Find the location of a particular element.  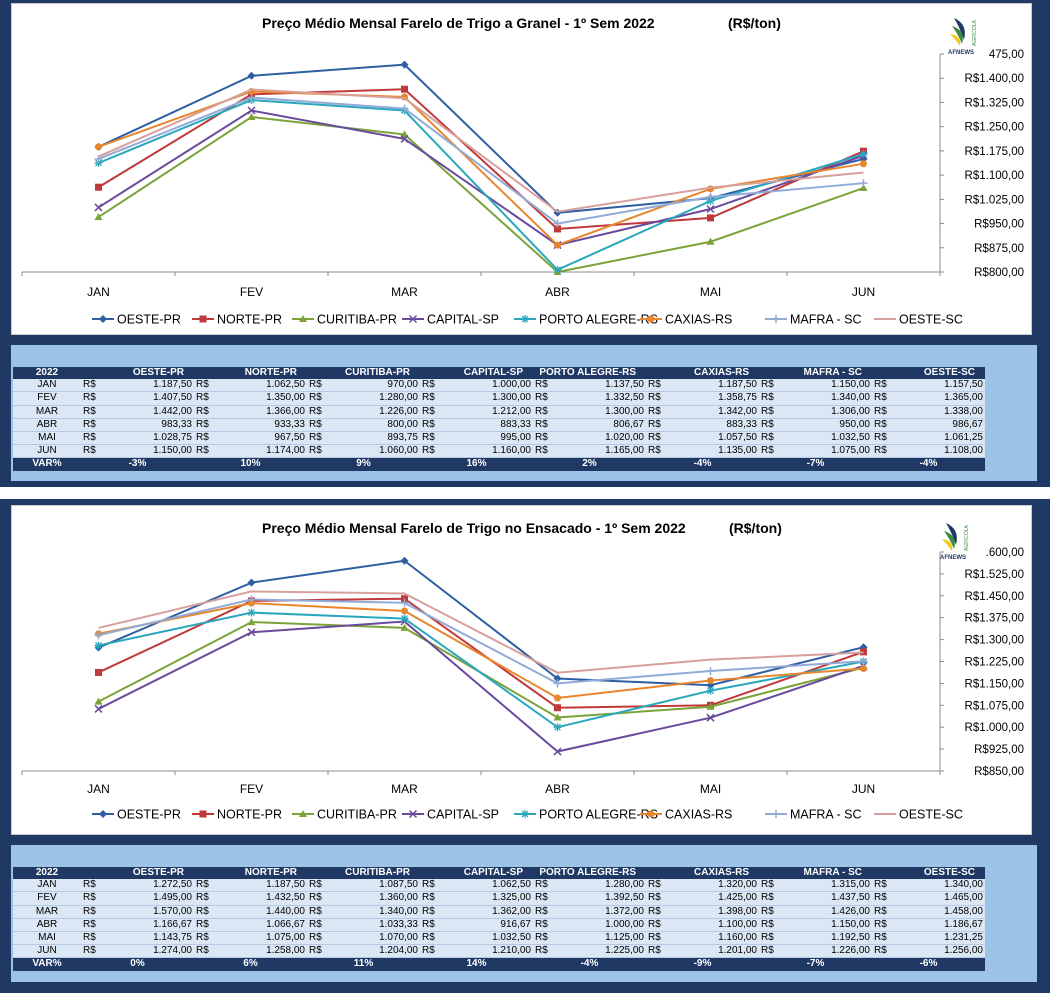

table-value-cell: 1.135,00 is located at coordinates (717, 451).